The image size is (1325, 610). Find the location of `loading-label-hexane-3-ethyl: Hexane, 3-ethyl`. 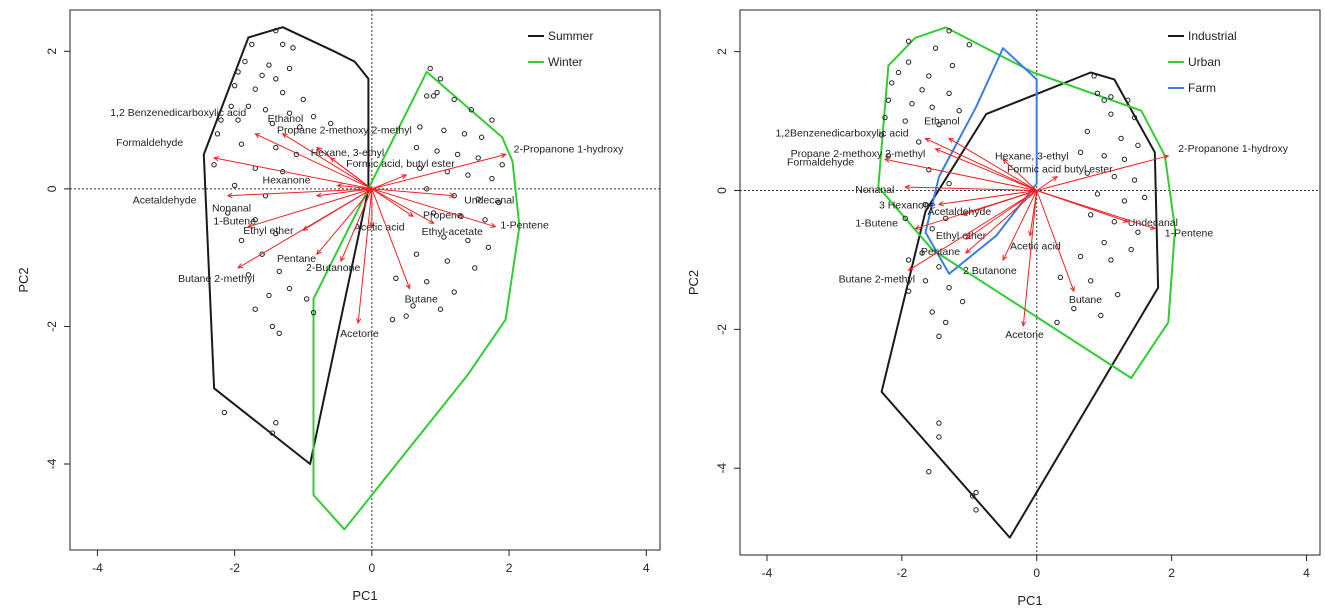

loading-label-hexane-3-ethyl: Hexane, 3-ethyl is located at coordinates (348, 153).